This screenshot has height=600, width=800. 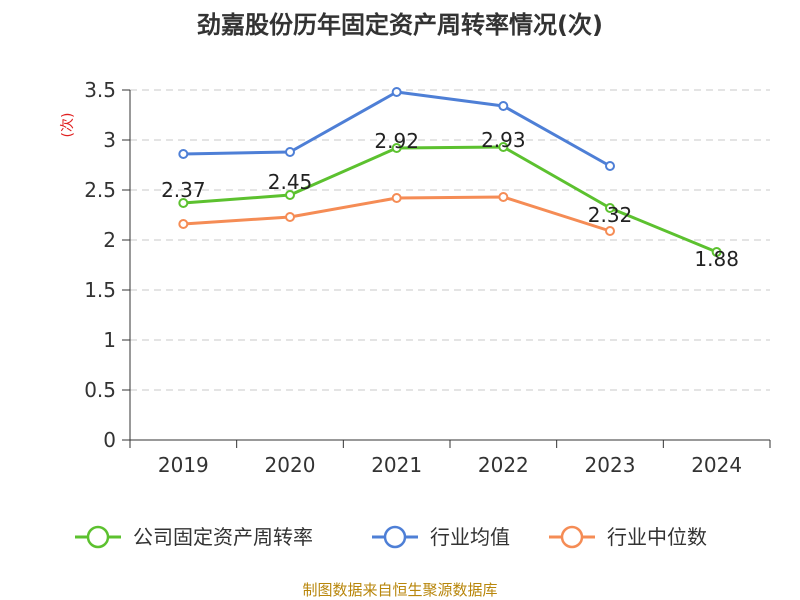 I want to click on data-label: 2.93, so click(x=503, y=140).